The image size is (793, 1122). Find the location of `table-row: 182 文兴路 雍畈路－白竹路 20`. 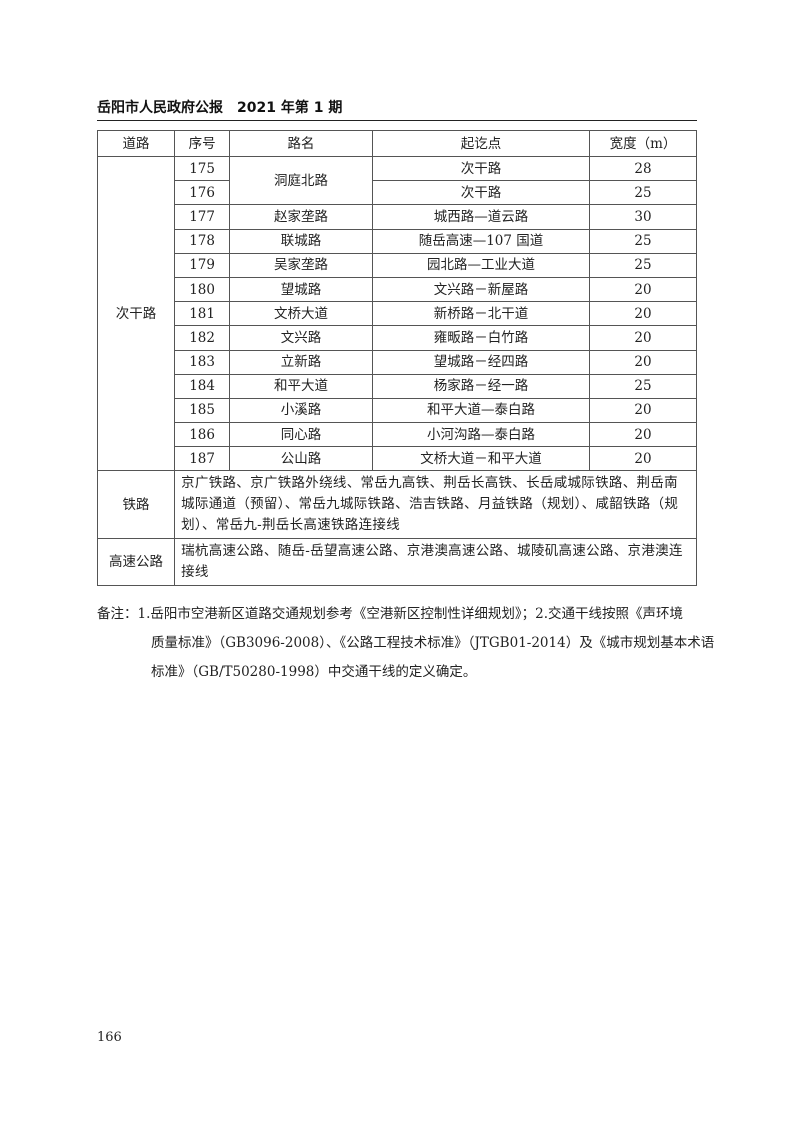

table-row: 182 文兴路 雍畈路－白竹路 20 is located at coordinates (398, 338).